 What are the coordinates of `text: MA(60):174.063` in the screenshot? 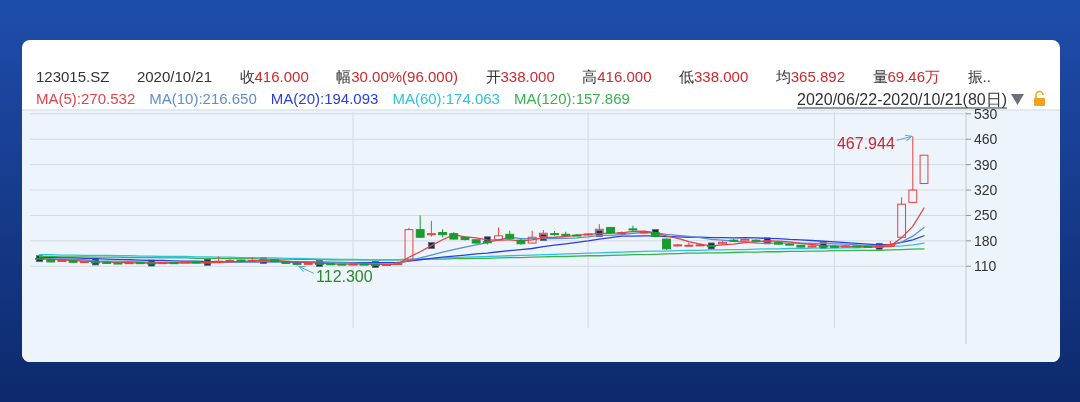 It's located at (446, 98).